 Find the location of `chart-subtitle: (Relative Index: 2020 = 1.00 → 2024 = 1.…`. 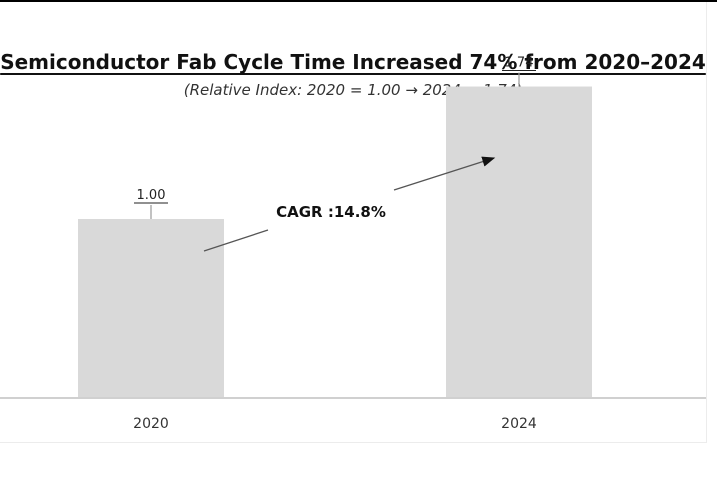

chart-subtitle: (Relative Index: 2020 = 1.00 → 2024 = 1.… is located at coordinates (353, 90).